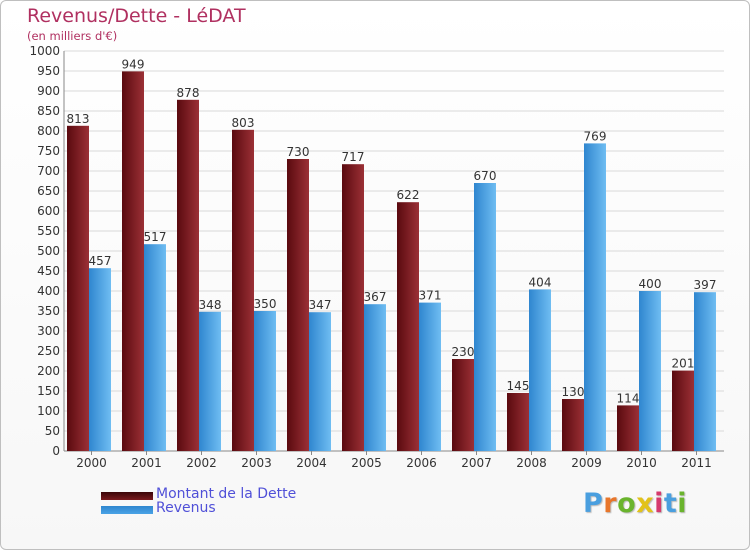  Describe the element at coordinates (375, 297) in the screenshot. I see `revenue-value-label-2005: 367` at that location.